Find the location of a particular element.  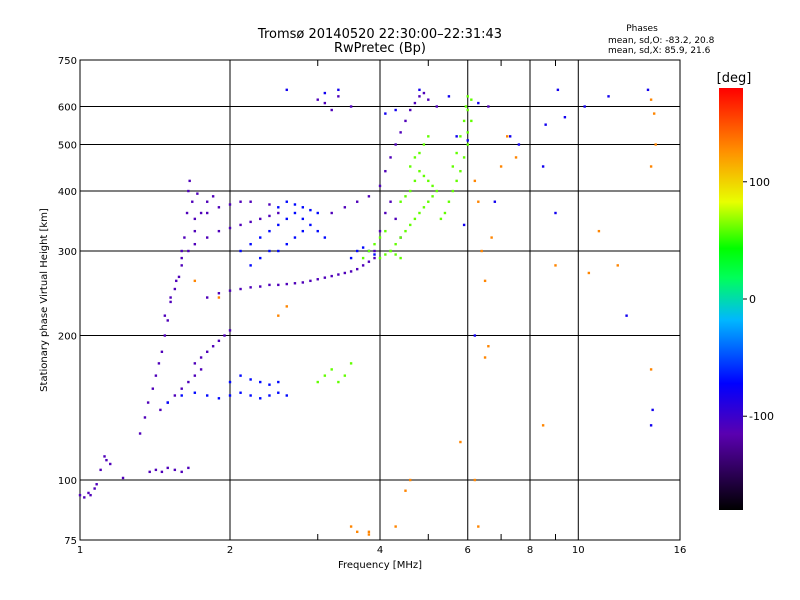

colorbar-ticks: 100 0 -100 is located at coordinates (758, 299).